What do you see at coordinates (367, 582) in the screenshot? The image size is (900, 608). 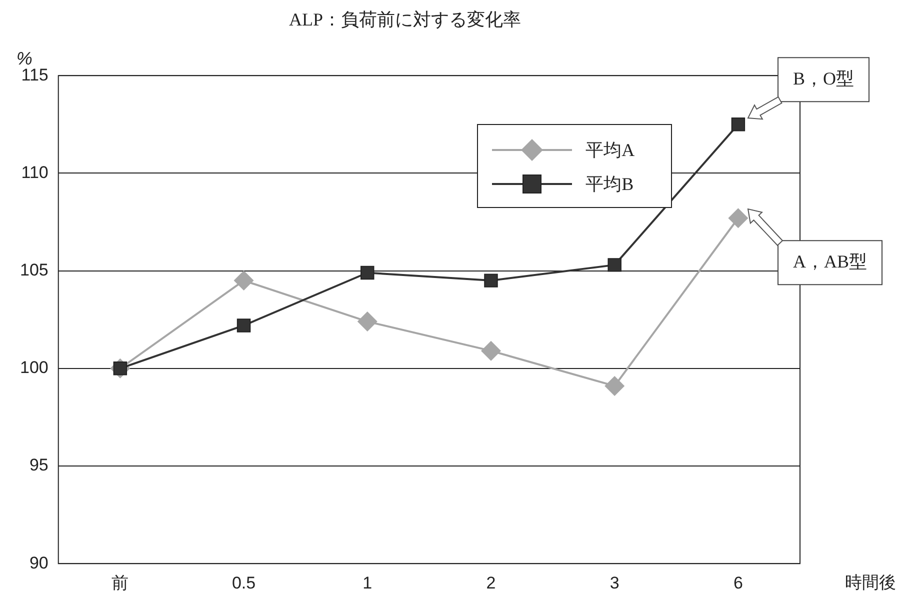 I see `x-tick-label: 1` at bounding box center [367, 582].